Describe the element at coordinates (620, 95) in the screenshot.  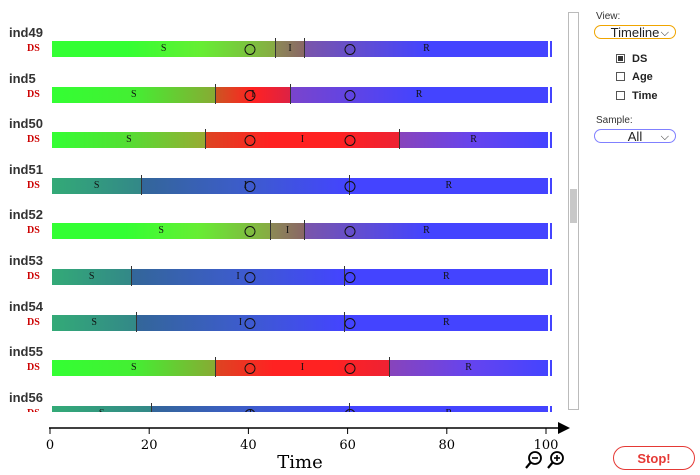
I see `checkbox-time` at that location.